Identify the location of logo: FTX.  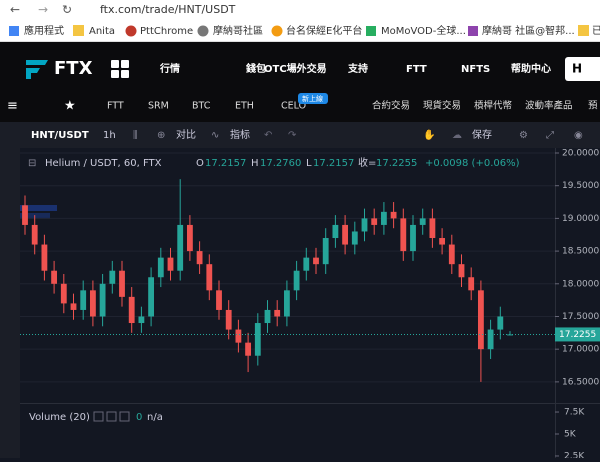
(73, 68).